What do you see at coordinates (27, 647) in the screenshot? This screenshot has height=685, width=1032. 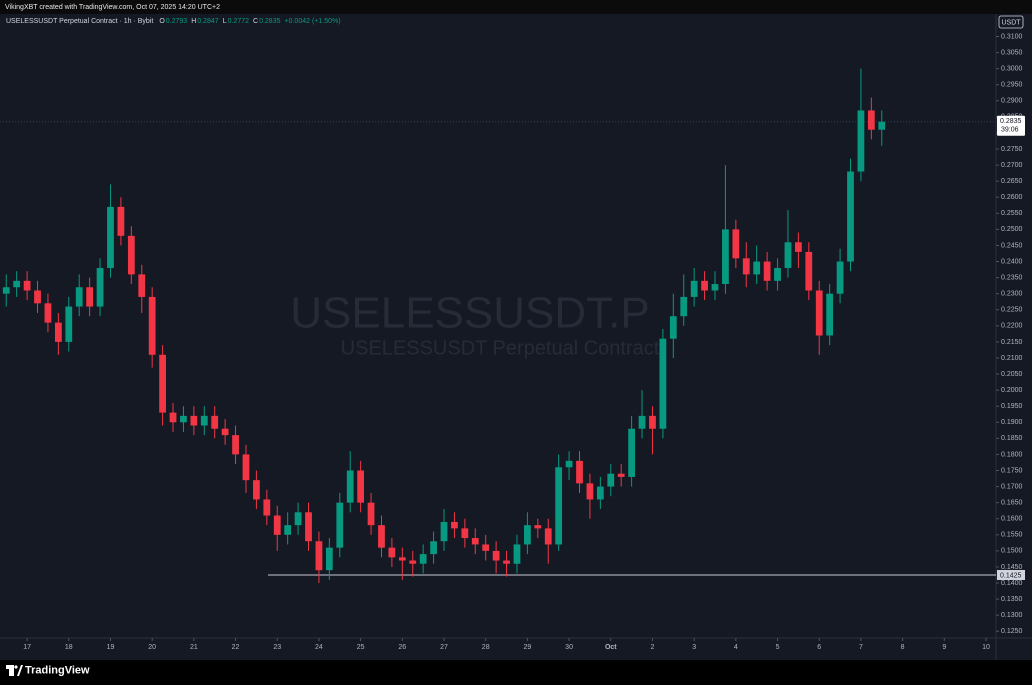 I see `x-tick-label: 17` at bounding box center [27, 647].